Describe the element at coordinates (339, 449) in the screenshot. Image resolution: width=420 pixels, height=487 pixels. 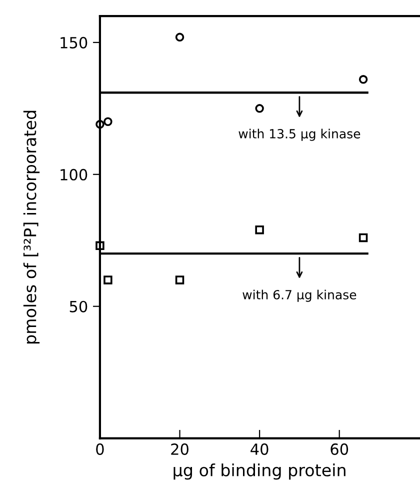
I see `x-tick-label: 60` at that location.